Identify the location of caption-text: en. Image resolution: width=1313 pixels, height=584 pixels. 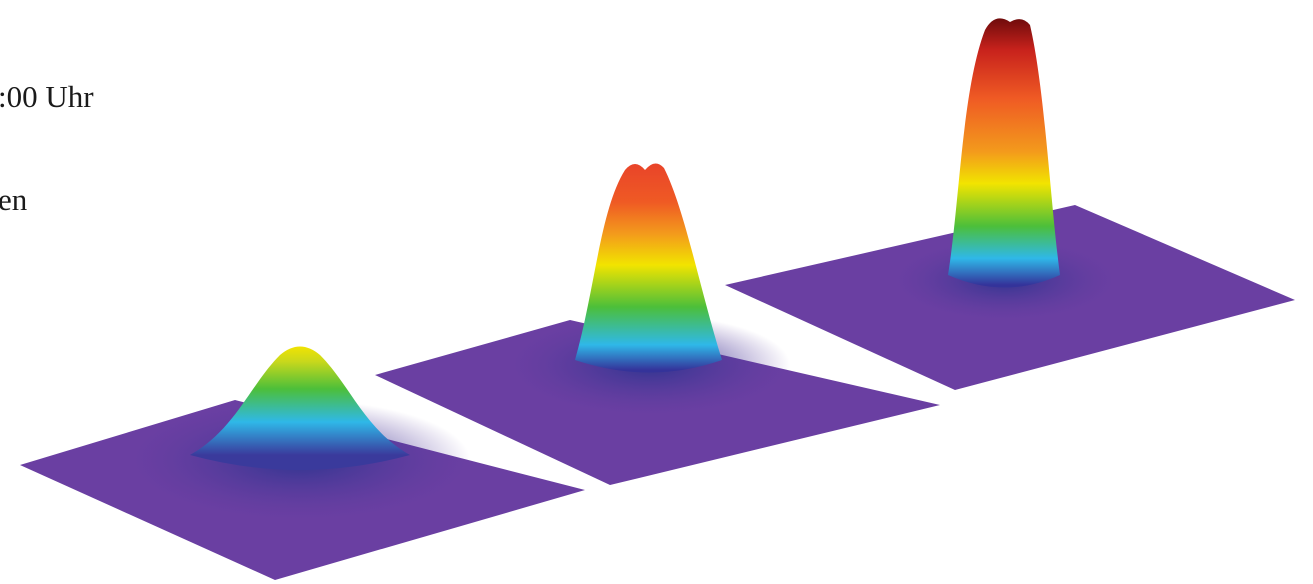
(14, 199).